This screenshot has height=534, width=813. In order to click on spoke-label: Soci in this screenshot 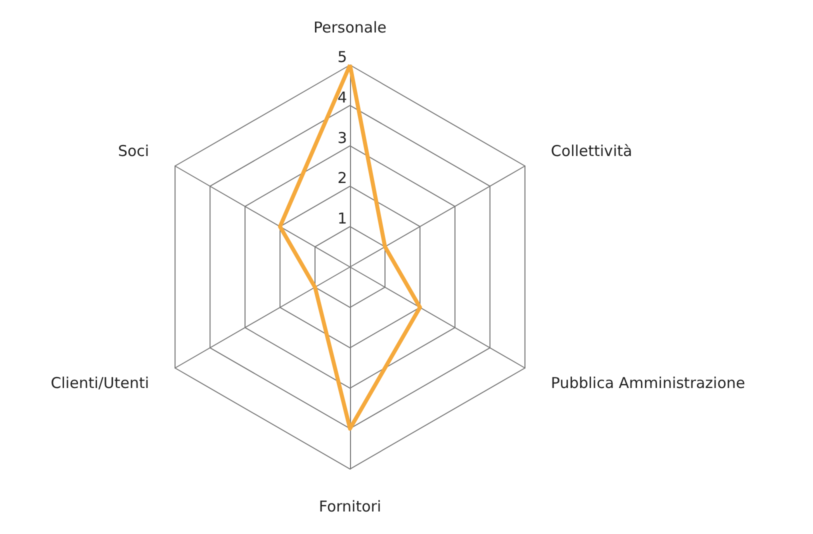, I will do `click(134, 151)`.